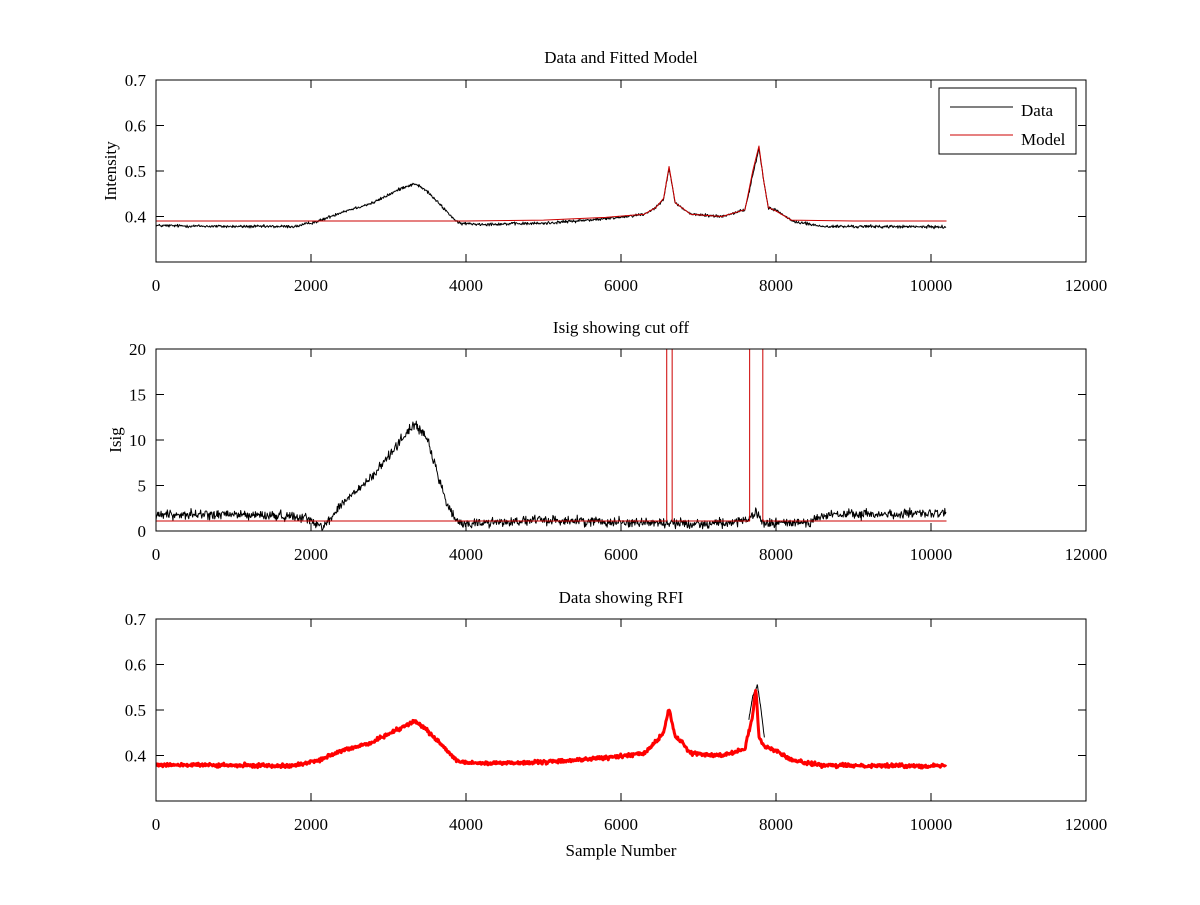 The image size is (1200, 905). I want to click on subplot-2-series-isig, so click(551, 475).